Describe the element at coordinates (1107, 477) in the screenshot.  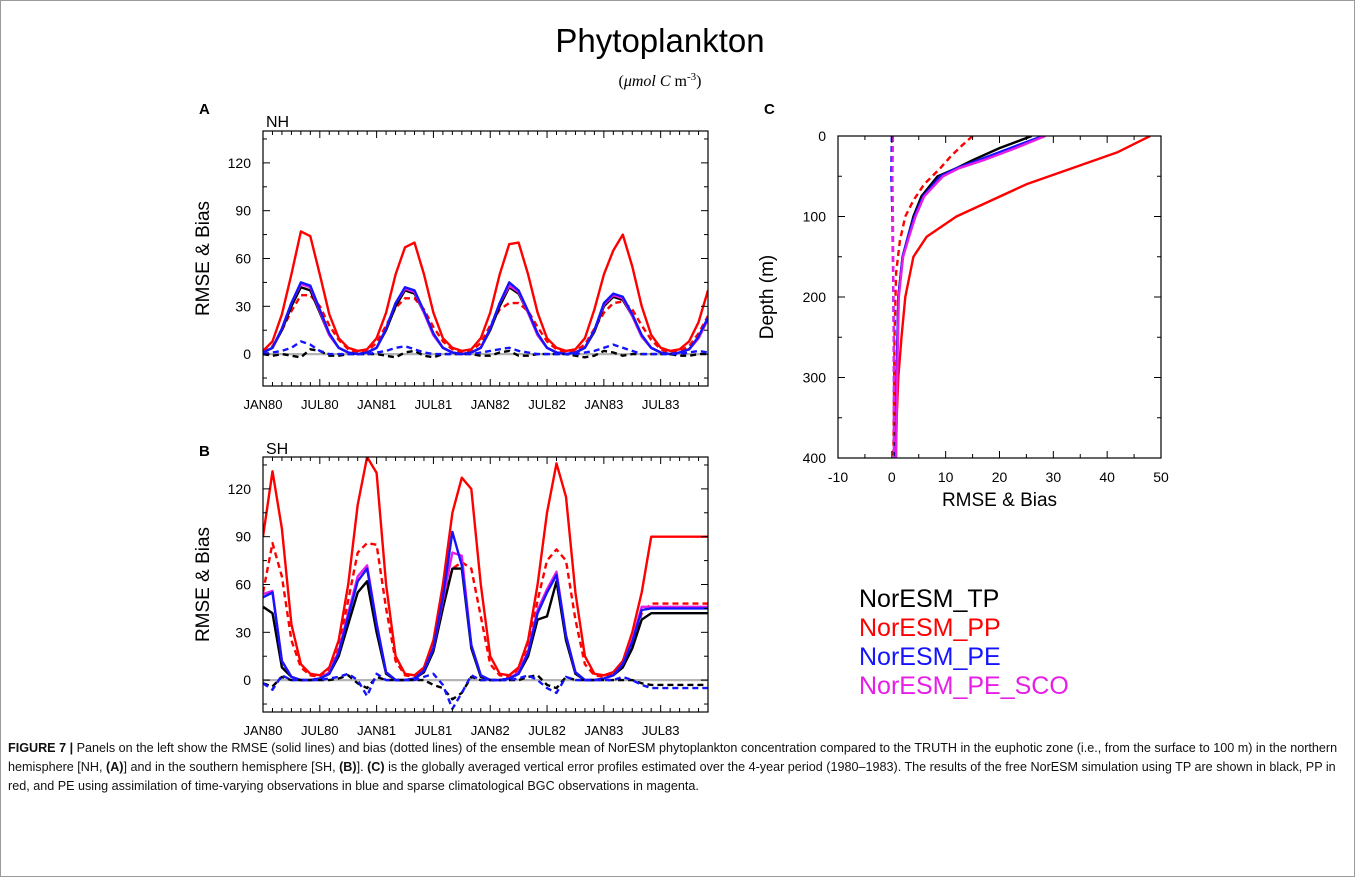
I see `x-tick-label: 40` at that location.